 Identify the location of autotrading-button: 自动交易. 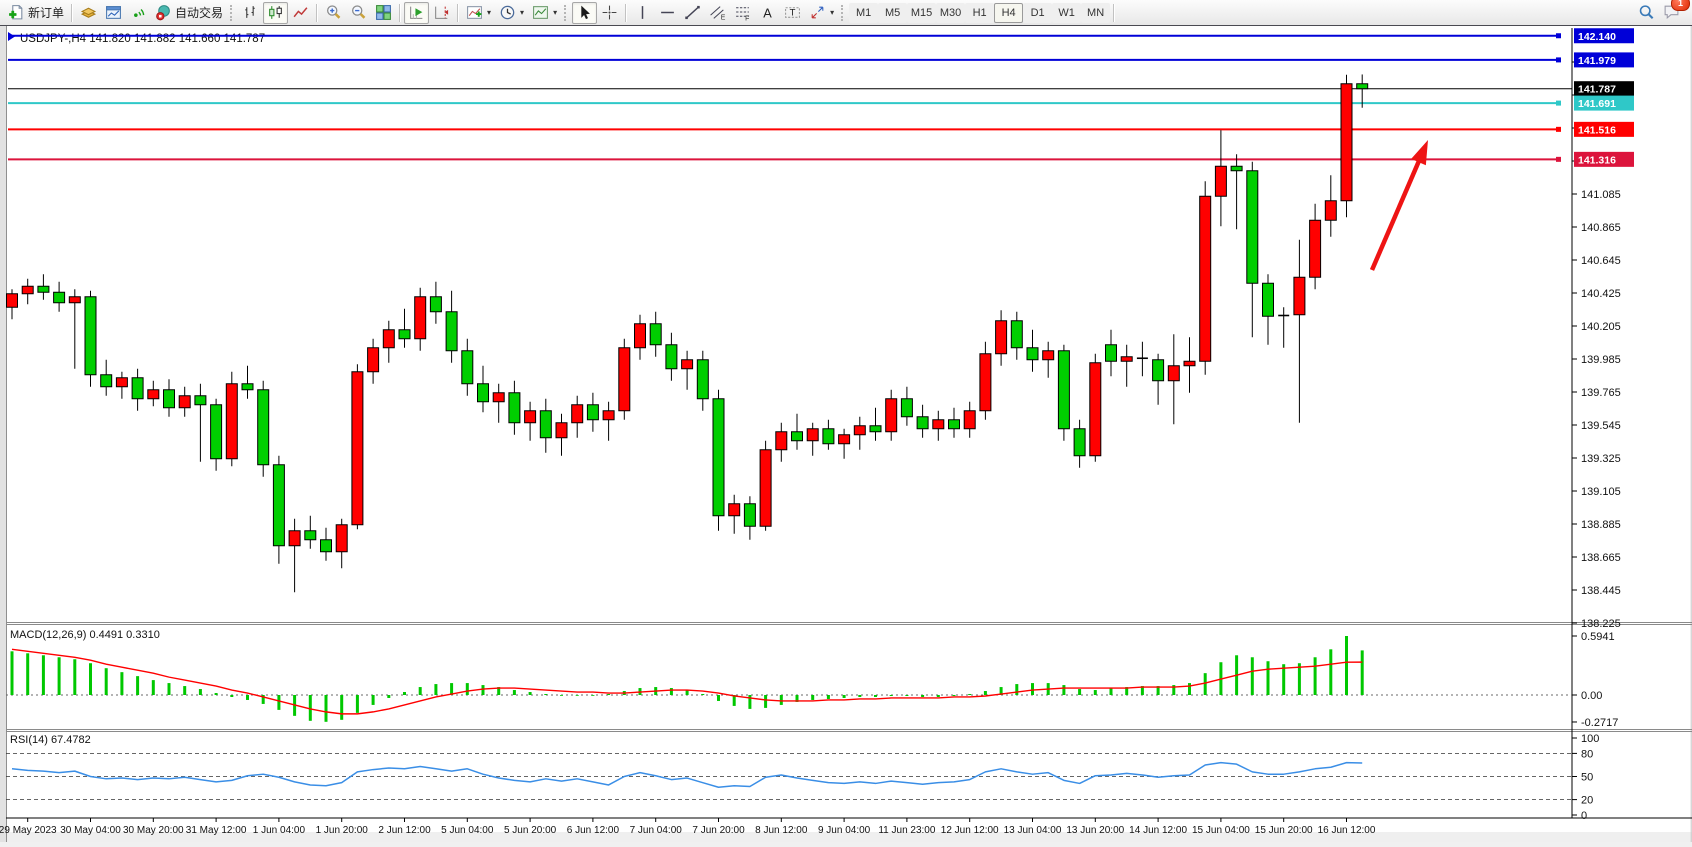
(189, 13).